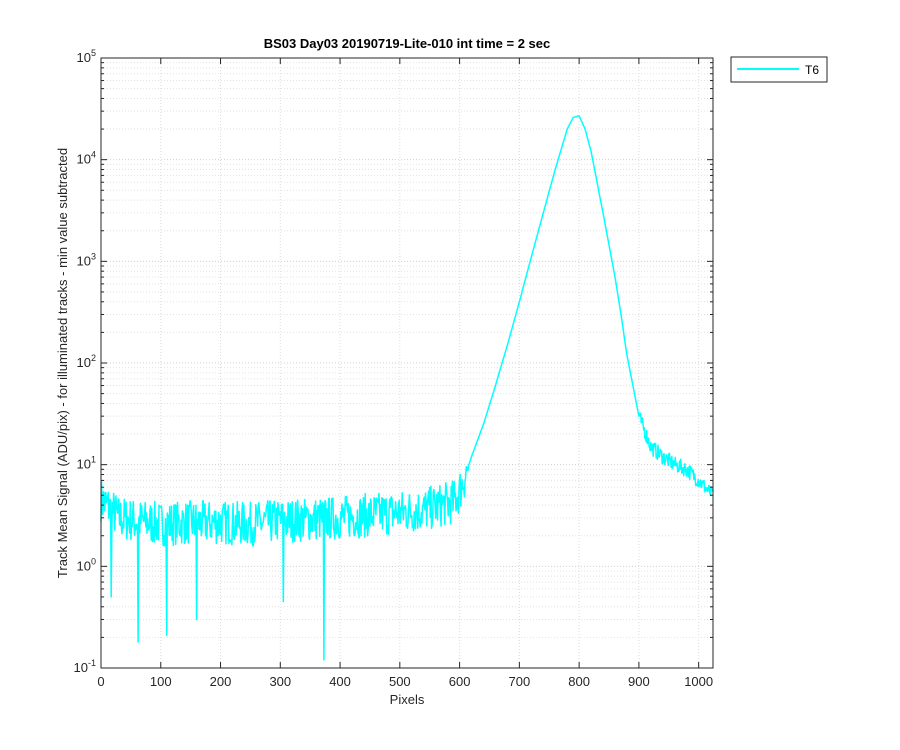  Describe the element at coordinates (579, 681) in the screenshot. I see `x-tick-label: 800` at that location.